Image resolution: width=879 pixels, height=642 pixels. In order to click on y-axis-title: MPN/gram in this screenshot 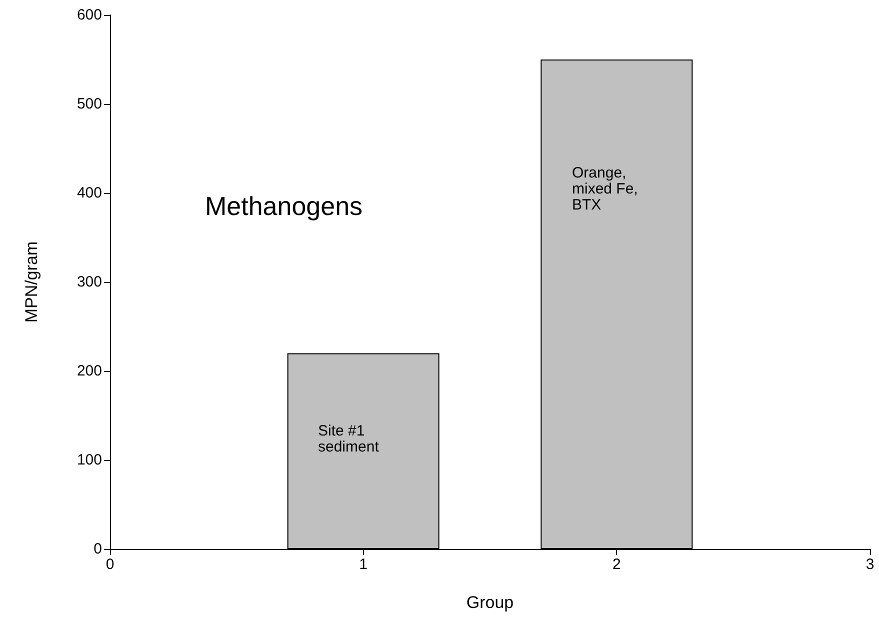, I will do `click(31, 282)`.